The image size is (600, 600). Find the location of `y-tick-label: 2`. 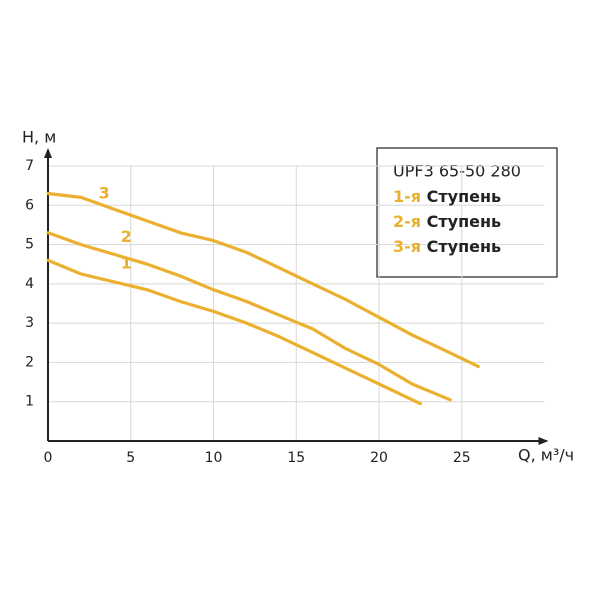

y-tick-label: 2 is located at coordinates (29, 362).